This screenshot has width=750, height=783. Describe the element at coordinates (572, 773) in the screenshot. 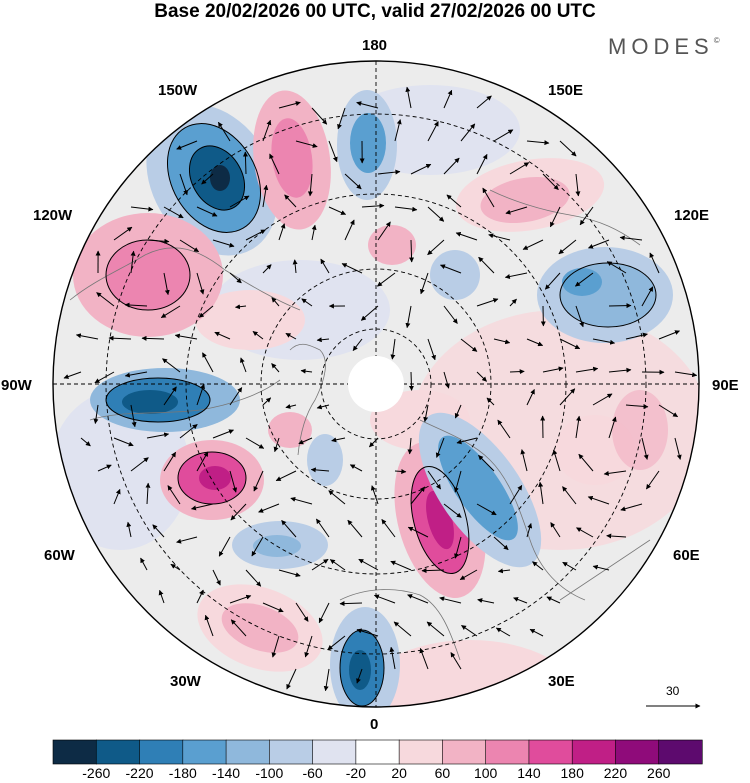

I see `colorbar-tick-label: 180` at that location.